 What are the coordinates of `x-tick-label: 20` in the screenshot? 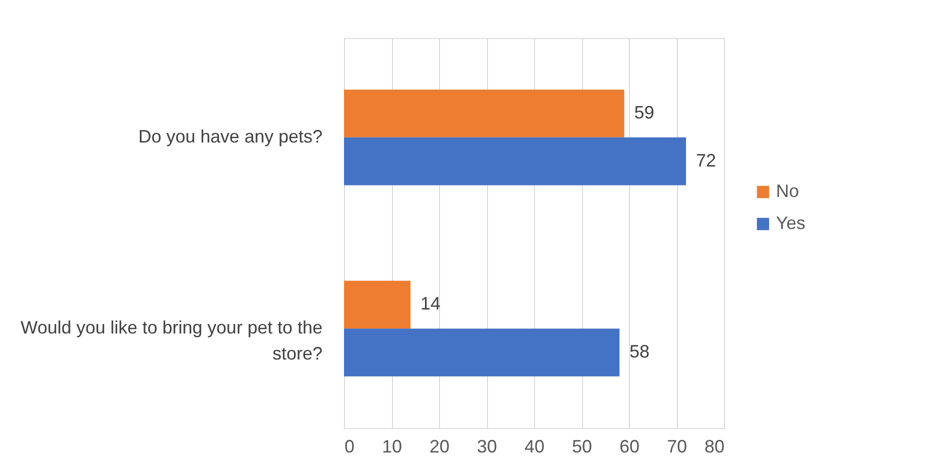 It's located at (439, 446).